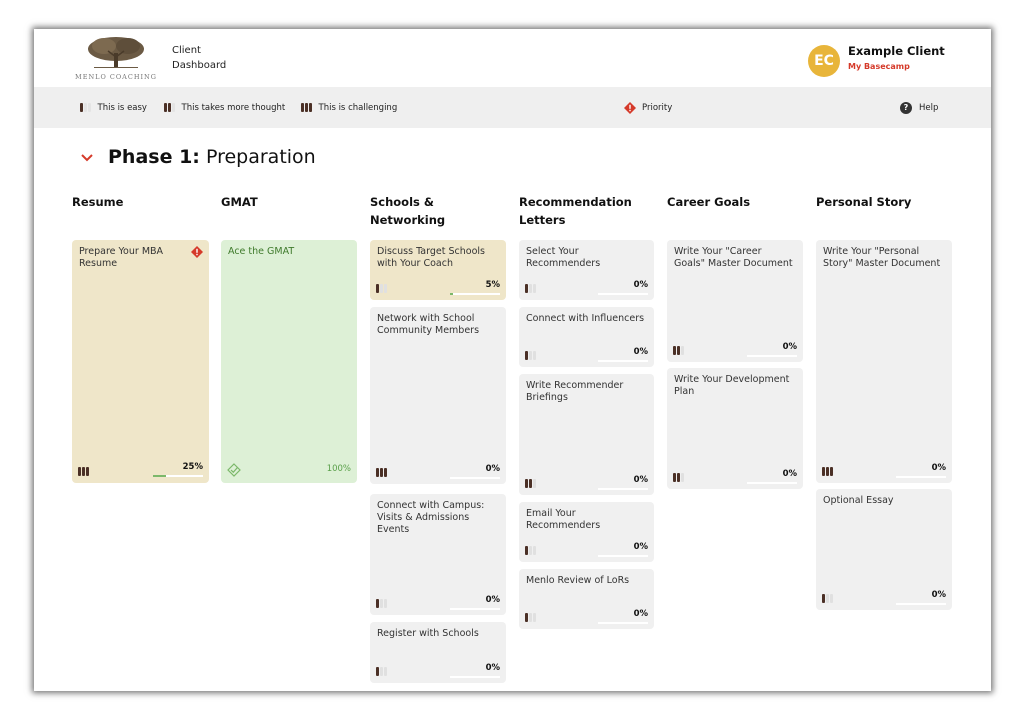 The height and width of the screenshot is (721, 1024). Describe the element at coordinates (338, 469) in the screenshot. I see `progress-percent: 100%` at that location.